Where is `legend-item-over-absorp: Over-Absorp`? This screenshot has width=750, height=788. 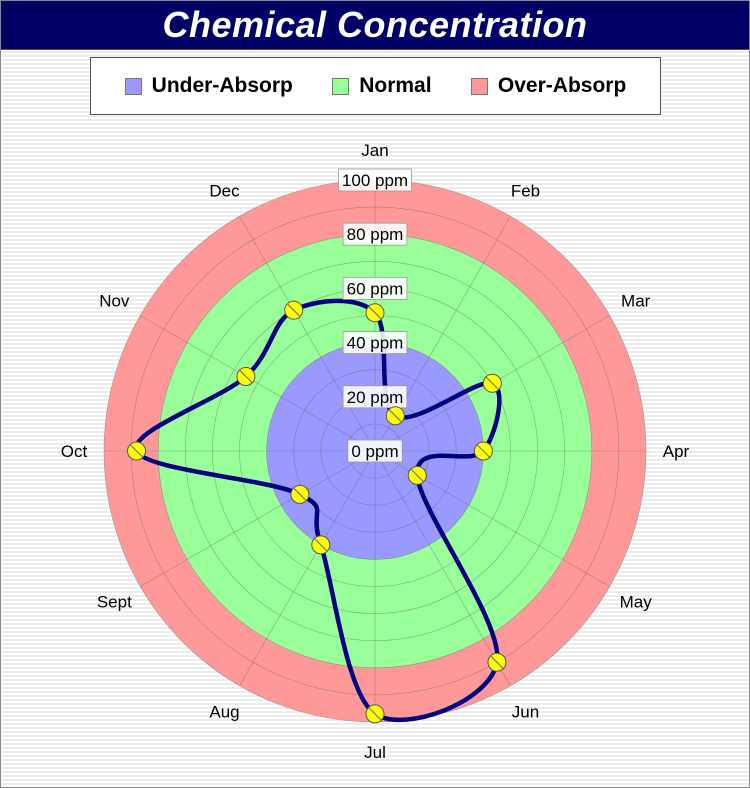
legend-item-over-absorp: Over-Absorp is located at coordinates (548, 86).